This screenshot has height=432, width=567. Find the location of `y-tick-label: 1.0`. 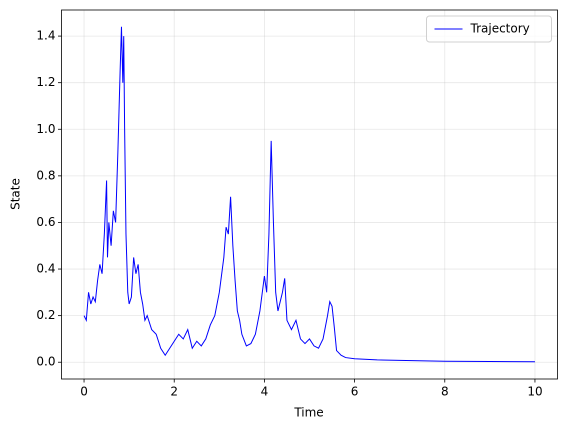

y-tick-label: 1.0 is located at coordinates (45, 129).